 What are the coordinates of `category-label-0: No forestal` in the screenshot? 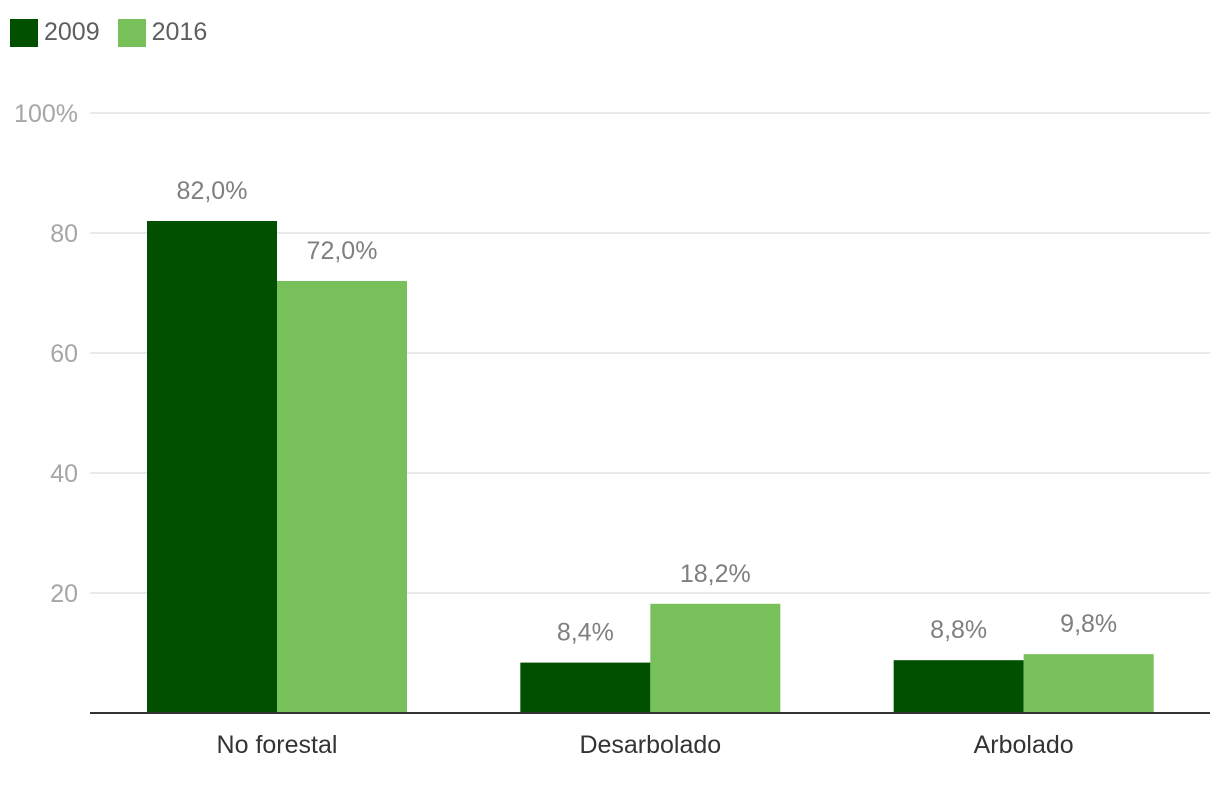 It's located at (277, 745).